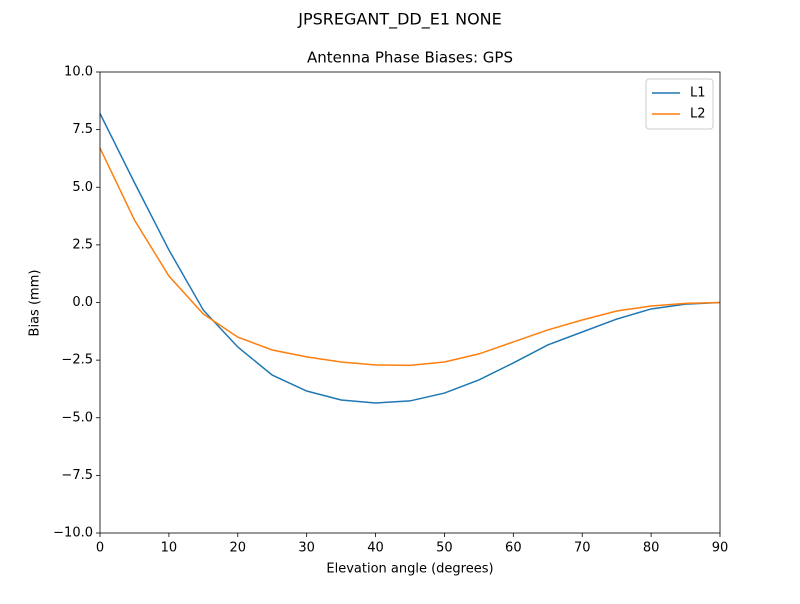  Describe the element at coordinates (410, 58) in the screenshot. I see `chart-title: Antenna Phase Biases: GPS` at that location.